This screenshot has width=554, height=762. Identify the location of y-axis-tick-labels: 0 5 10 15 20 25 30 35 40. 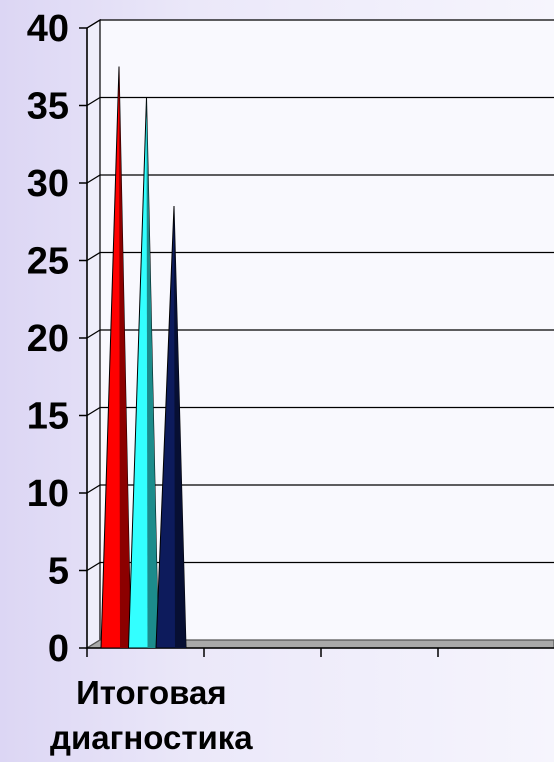
(48, 339).